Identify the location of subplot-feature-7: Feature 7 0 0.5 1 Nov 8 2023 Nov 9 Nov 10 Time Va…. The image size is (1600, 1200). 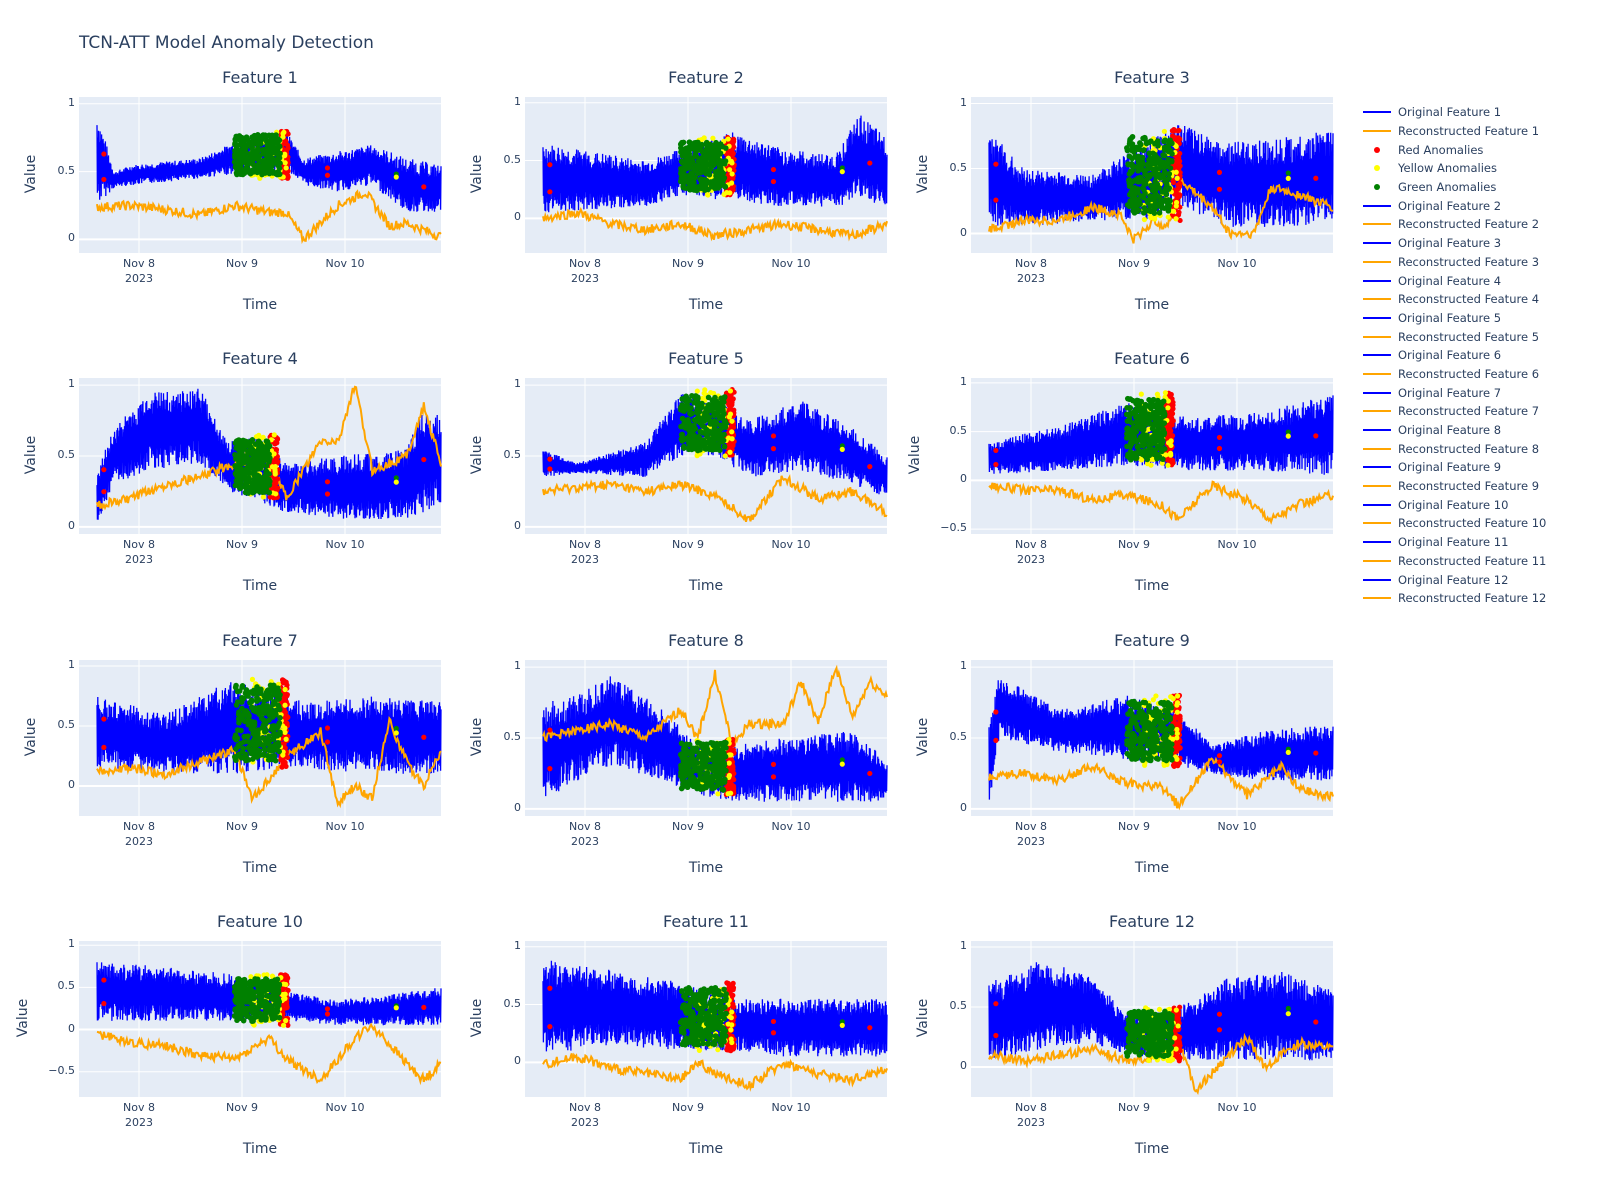
(232, 753).